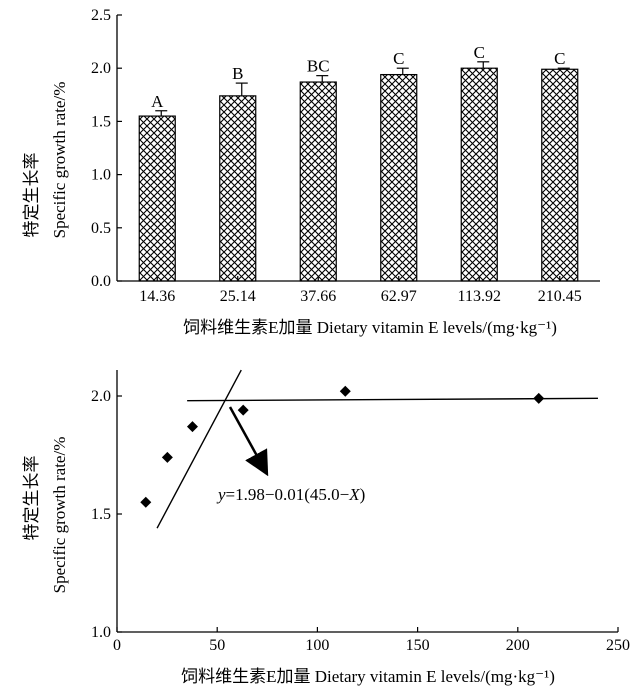 The height and width of the screenshot is (691, 635). Describe the element at coordinates (101, 68) in the screenshot. I see `top-y-tick-label: 2.0` at that location.